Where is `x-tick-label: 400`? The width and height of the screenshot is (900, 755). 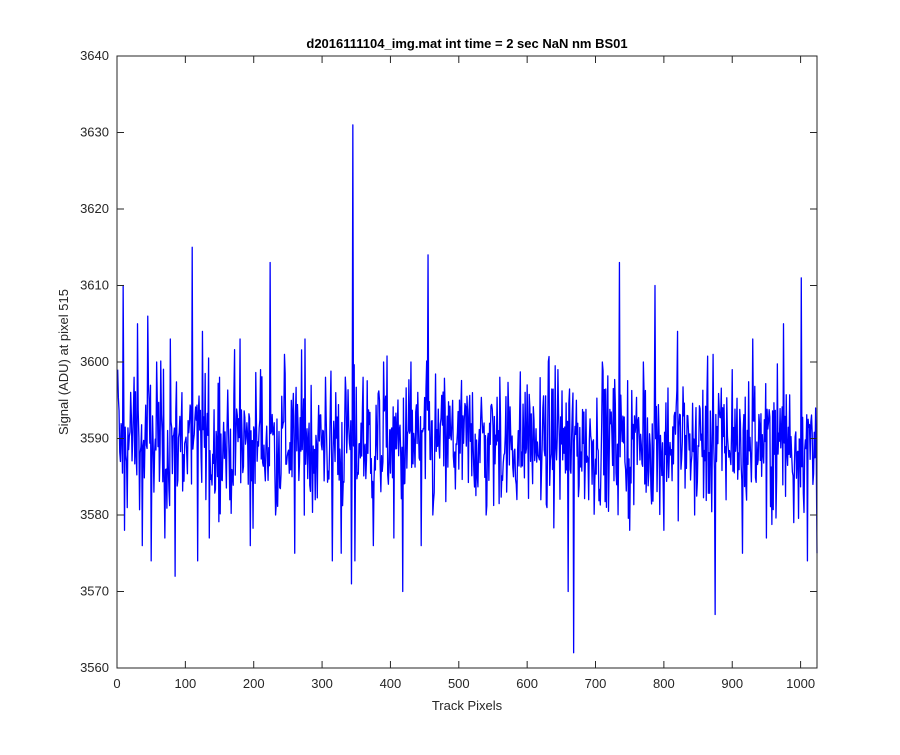 x-tick-label: 400 is located at coordinates (391, 683).